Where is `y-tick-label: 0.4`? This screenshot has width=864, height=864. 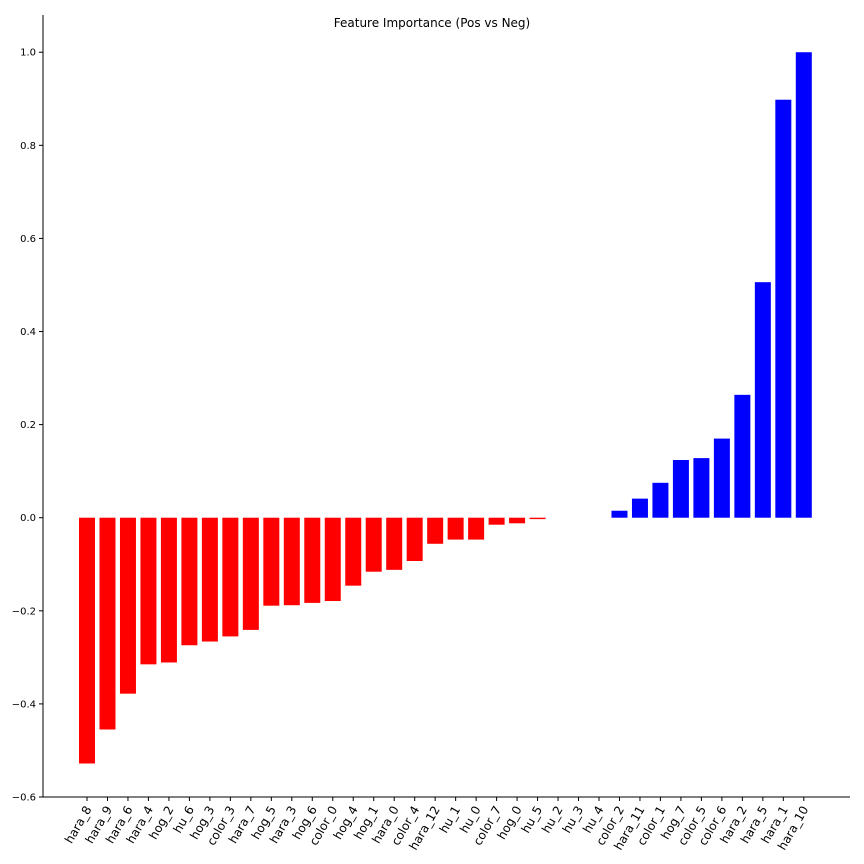
y-tick-label: 0.4 is located at coordinates (28, 332).